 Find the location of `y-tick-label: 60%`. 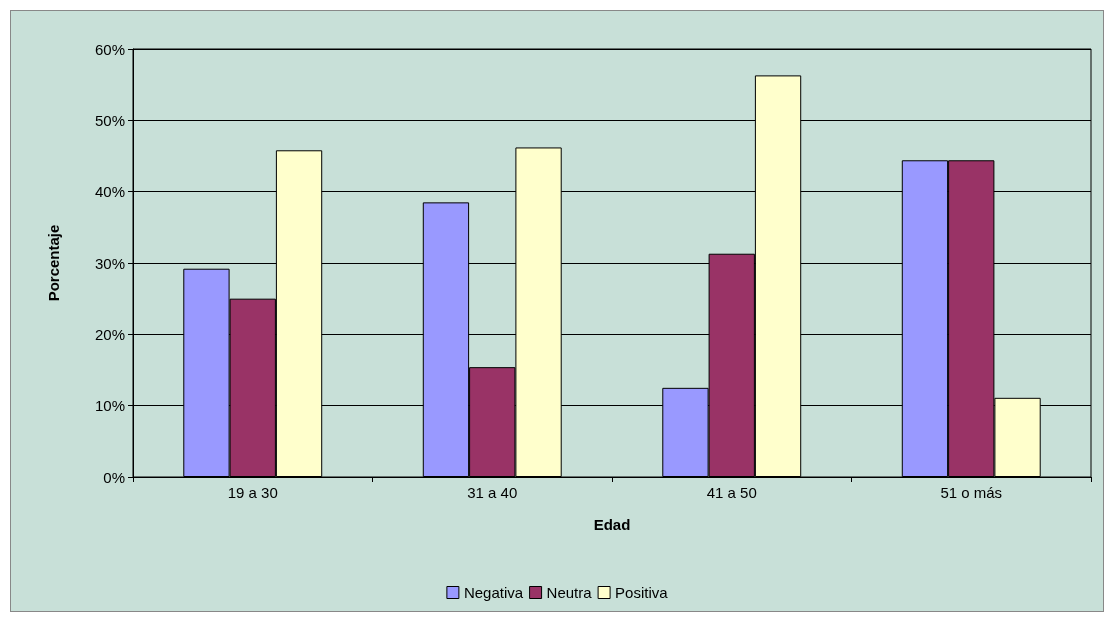

y-tick-label: 60% is located at coordinates (109, 49).